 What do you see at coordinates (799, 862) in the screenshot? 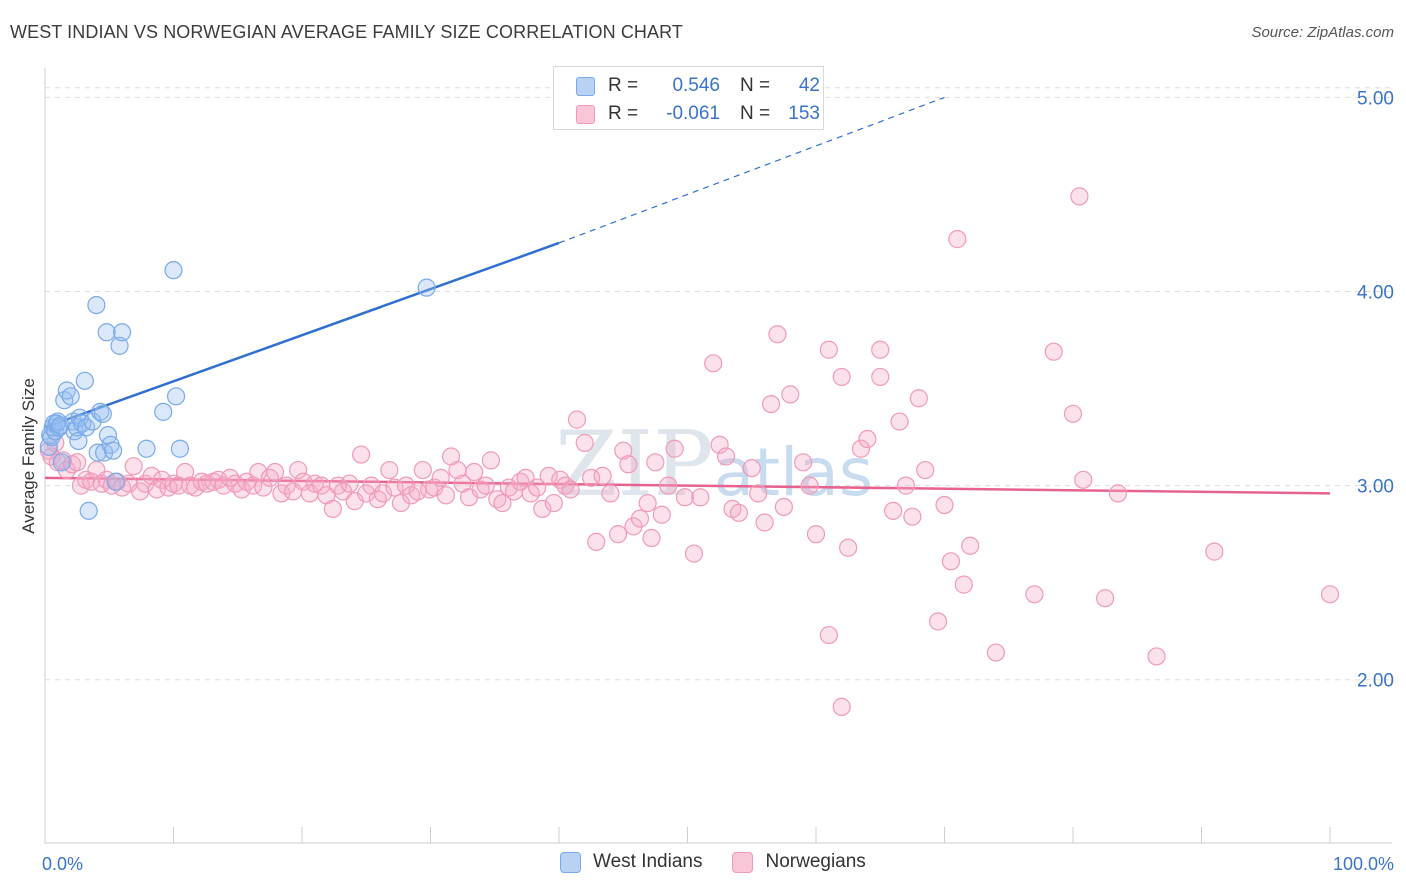
I see `legend-item-norwegians: Norwegians` at bounding box center [799, 862].